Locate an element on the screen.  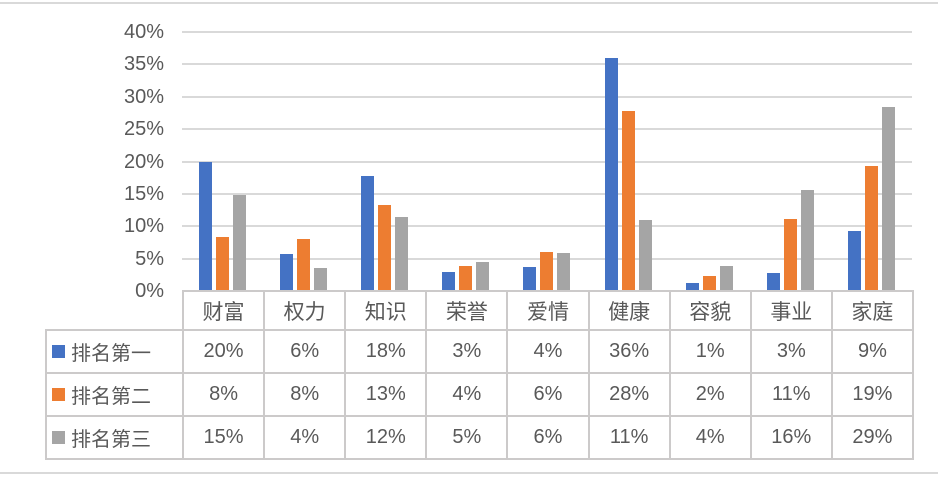
series-row-3: 排名第三 15% 4% 12% 5% 6% 11% 4% 16% 29% is located at coordinates (479, 437).